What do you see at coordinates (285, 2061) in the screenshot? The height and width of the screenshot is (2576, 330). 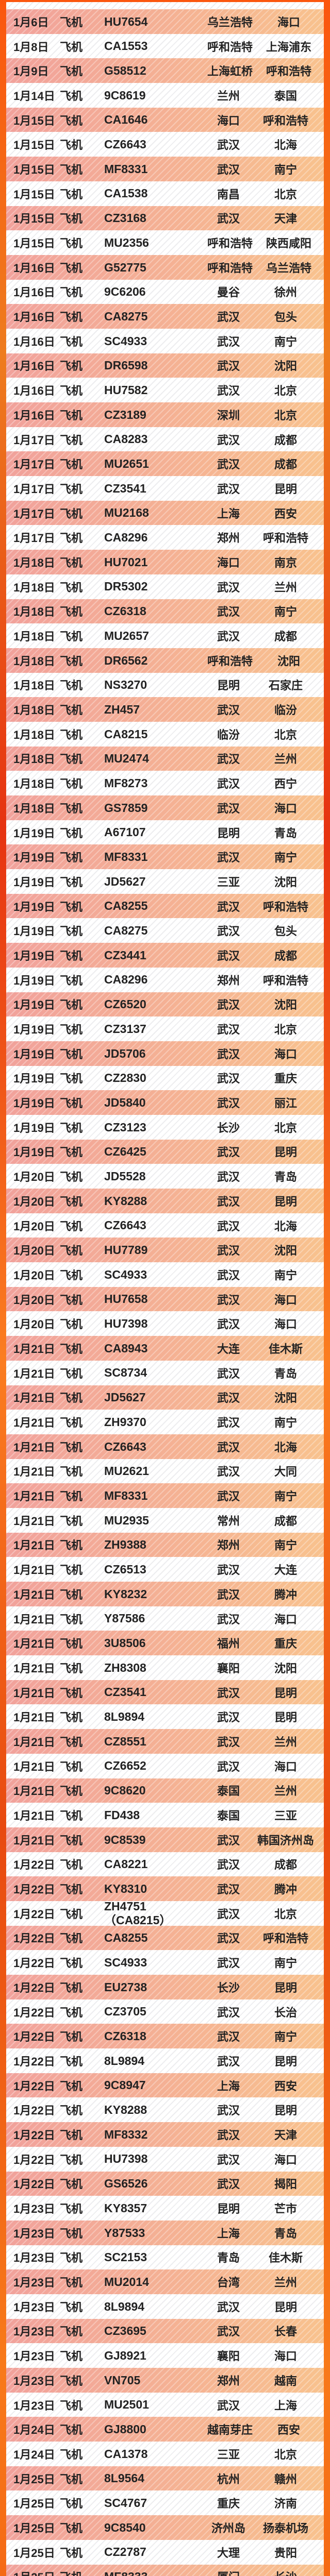 I see `to-cell: 昆明` at bounding box center [285, 2061].